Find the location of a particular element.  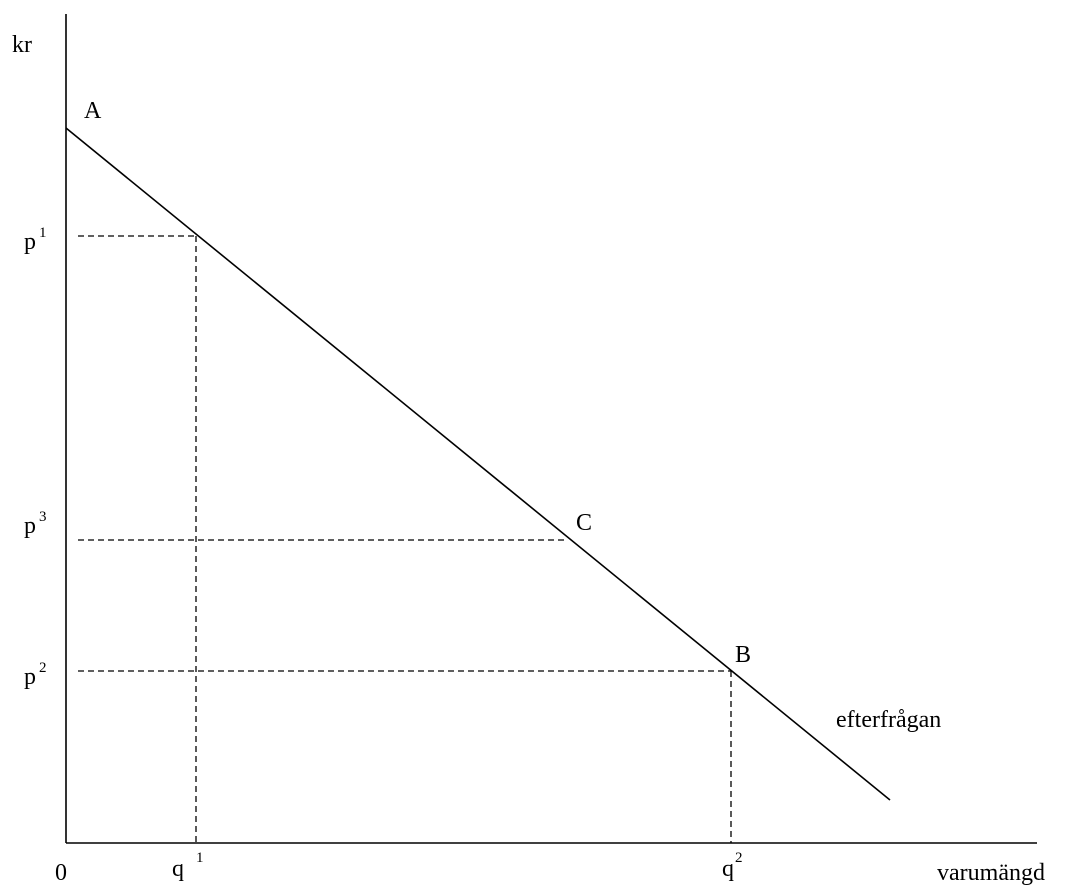

x-axis-label: varumängd is located at coordinates (991, 872).